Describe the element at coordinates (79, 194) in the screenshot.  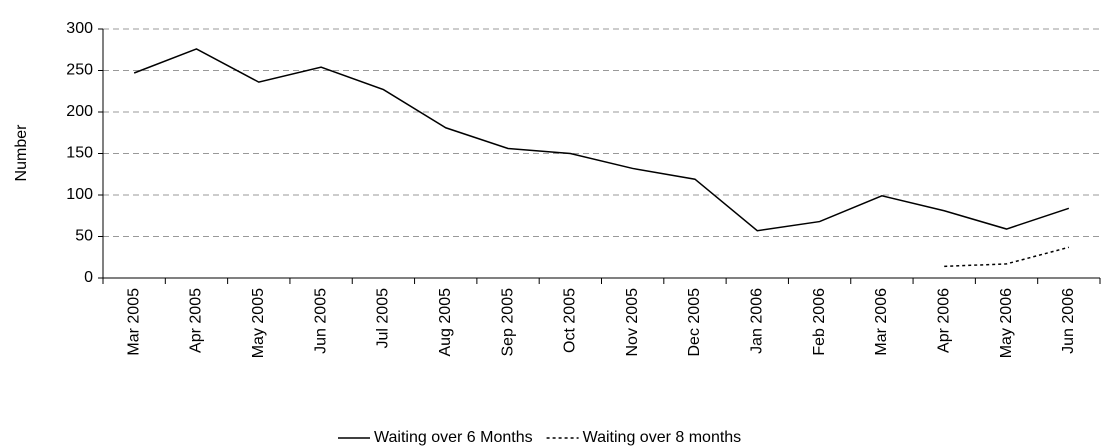
I see `y-tick-label: 100` at that location.